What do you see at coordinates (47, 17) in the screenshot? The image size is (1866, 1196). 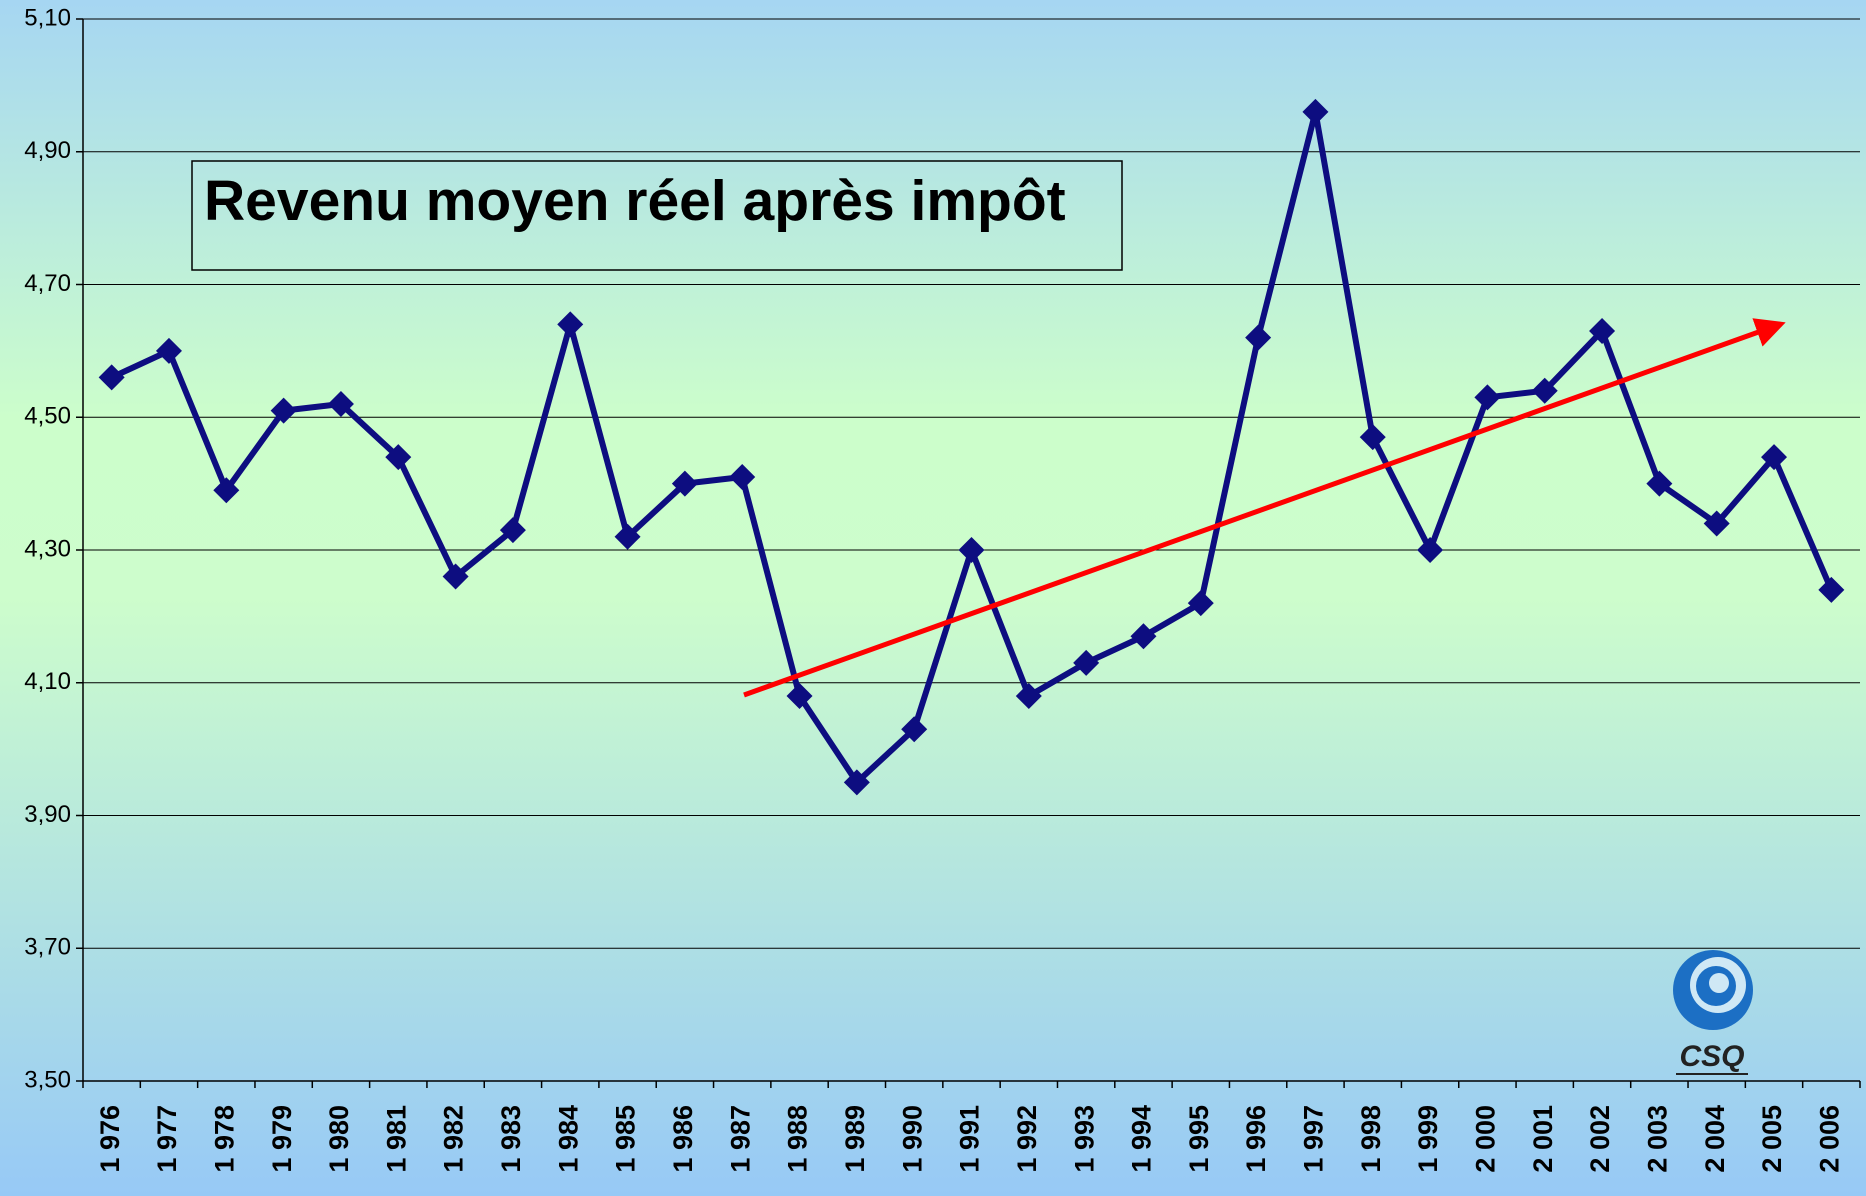 I see `y-tick-label: 5,10` at bounding box center [47, 17].